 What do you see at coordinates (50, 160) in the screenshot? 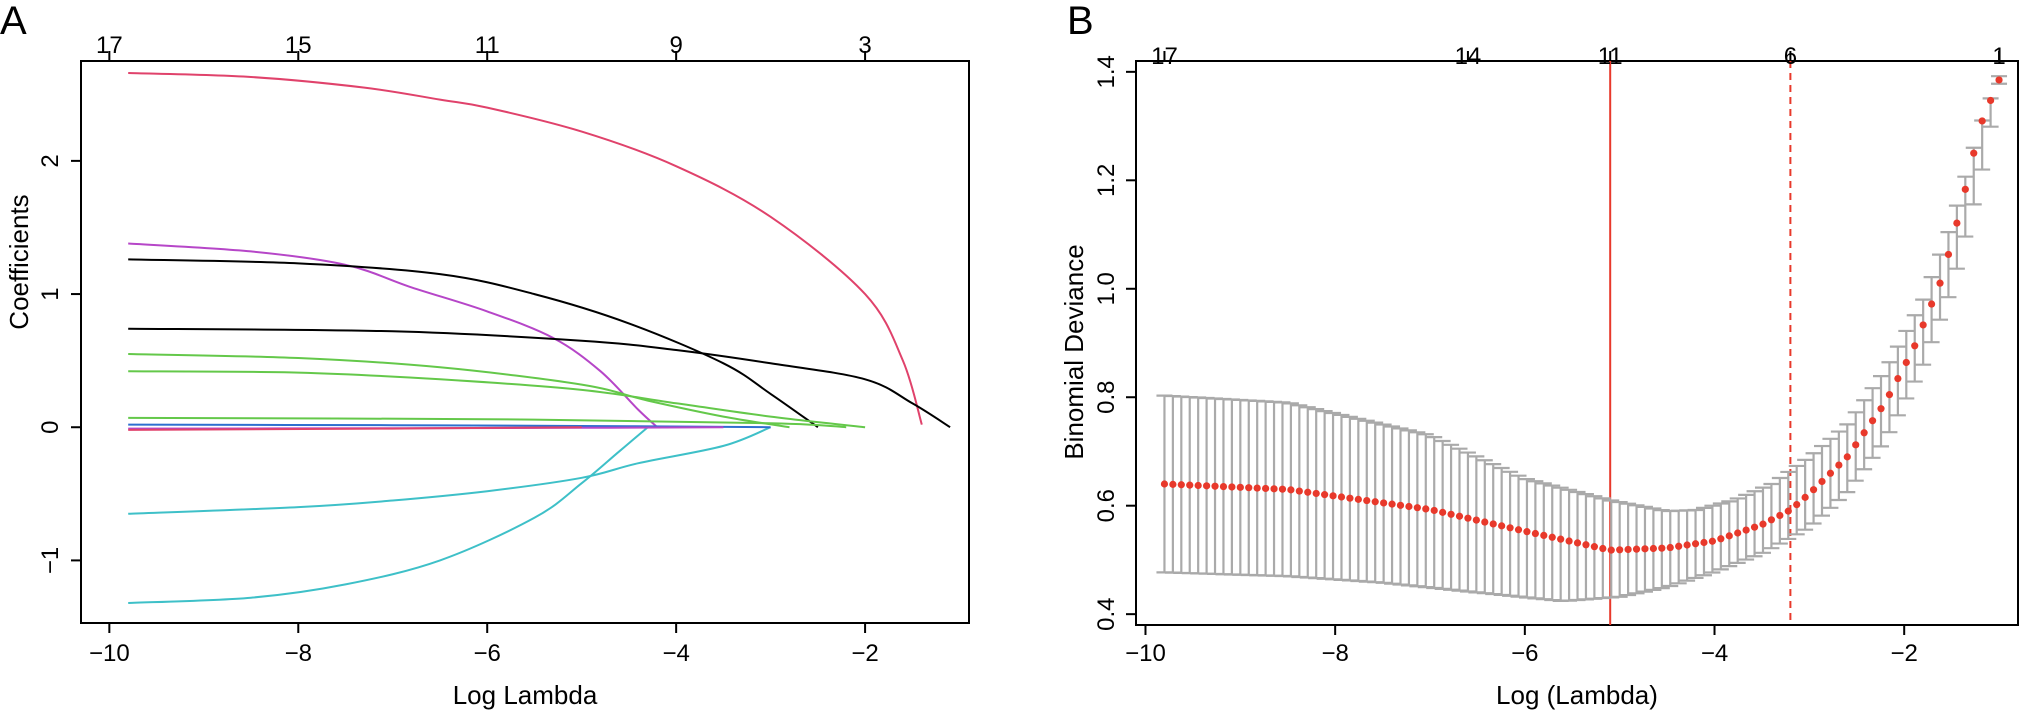
I see `y-tick-label: 2` at bounding box center [50, 160].